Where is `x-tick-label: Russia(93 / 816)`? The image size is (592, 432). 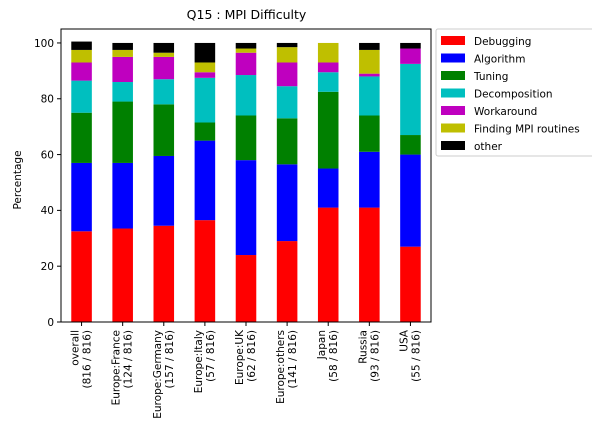
x-tick-label: Russia(93 / 816) is located at coordinates (369, 356).